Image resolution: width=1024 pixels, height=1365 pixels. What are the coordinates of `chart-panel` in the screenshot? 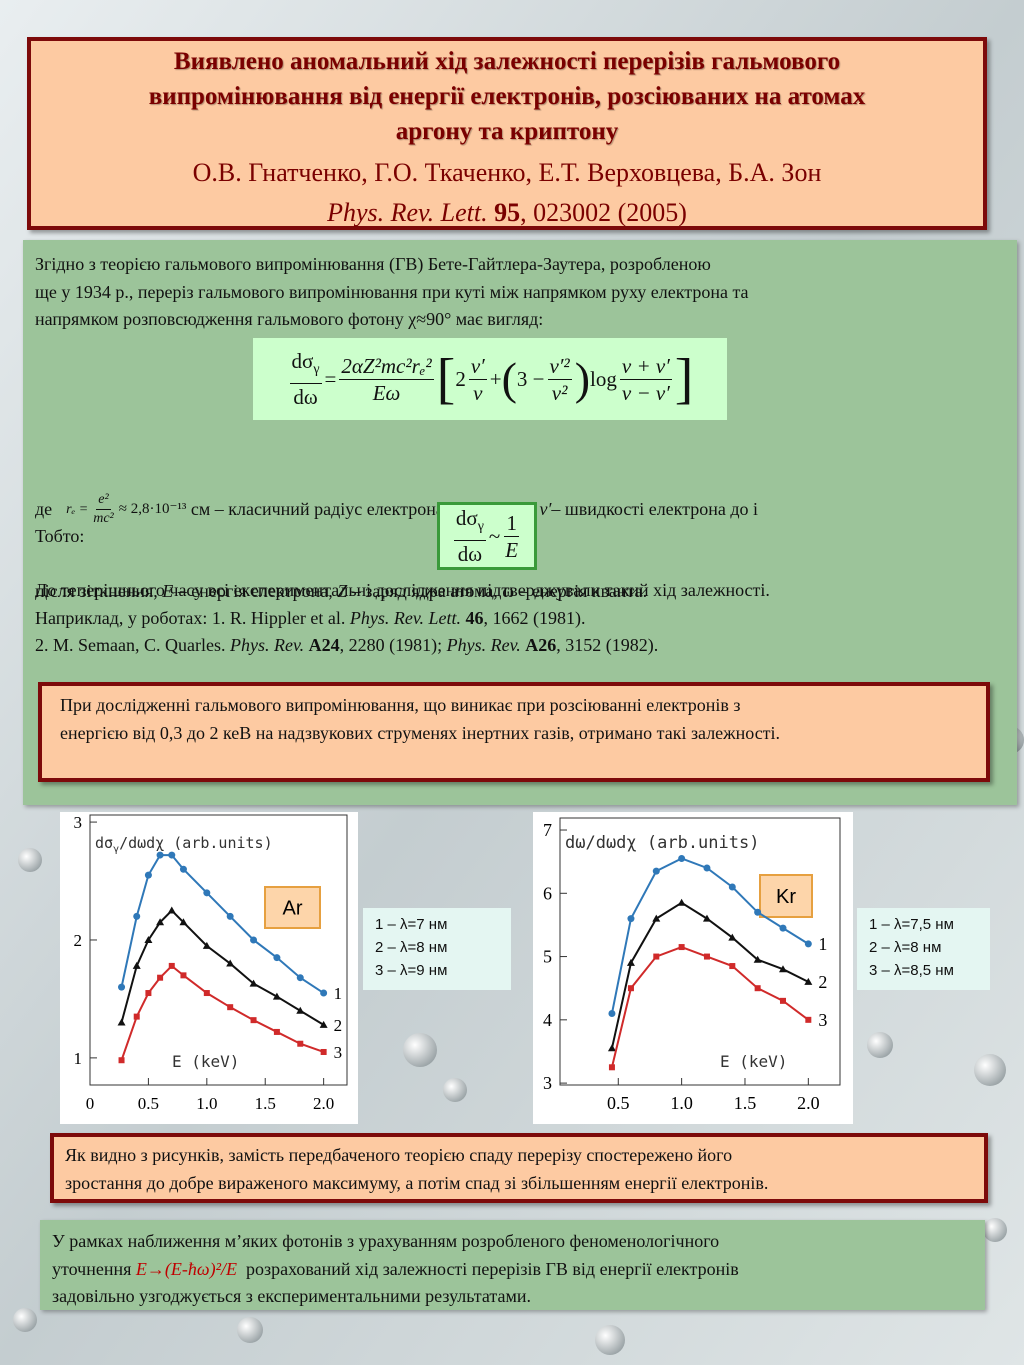 It's located at (693, 968).